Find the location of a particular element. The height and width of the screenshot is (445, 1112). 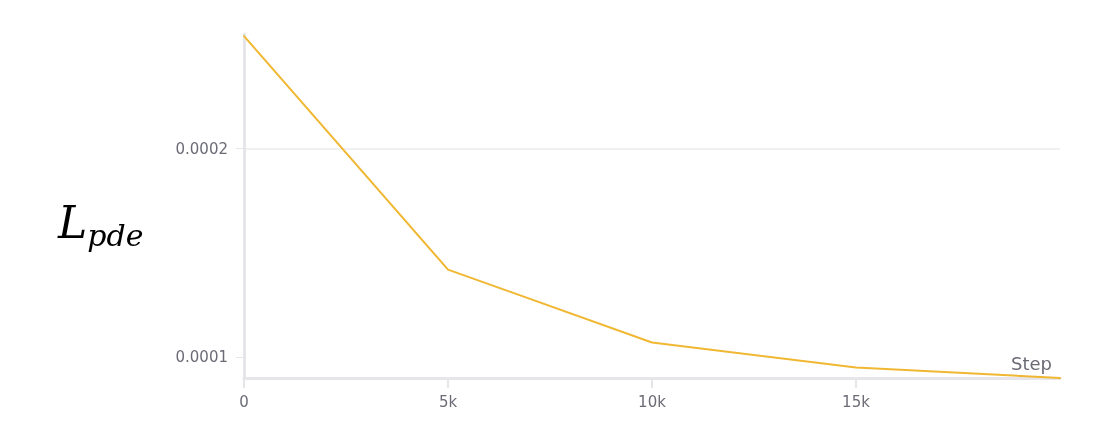

x-tick-label: 5k is located at coordinates (448, 401).